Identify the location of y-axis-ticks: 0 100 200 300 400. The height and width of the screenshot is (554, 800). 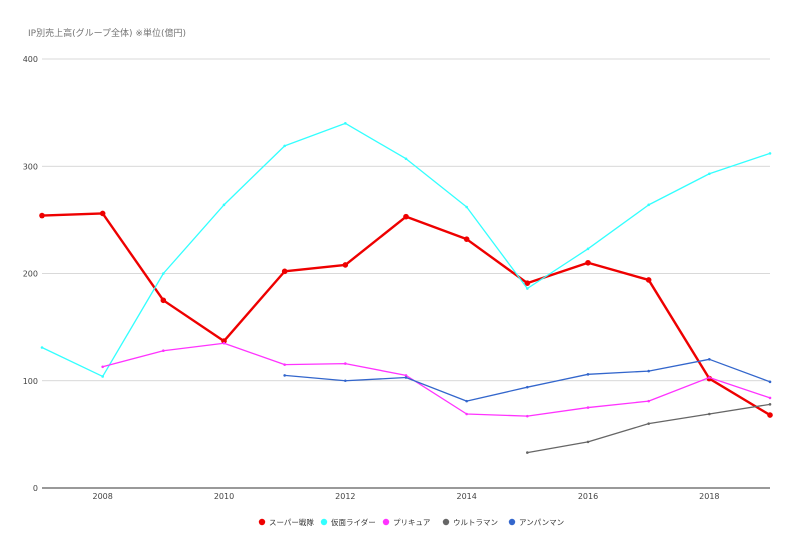
(30, 274).